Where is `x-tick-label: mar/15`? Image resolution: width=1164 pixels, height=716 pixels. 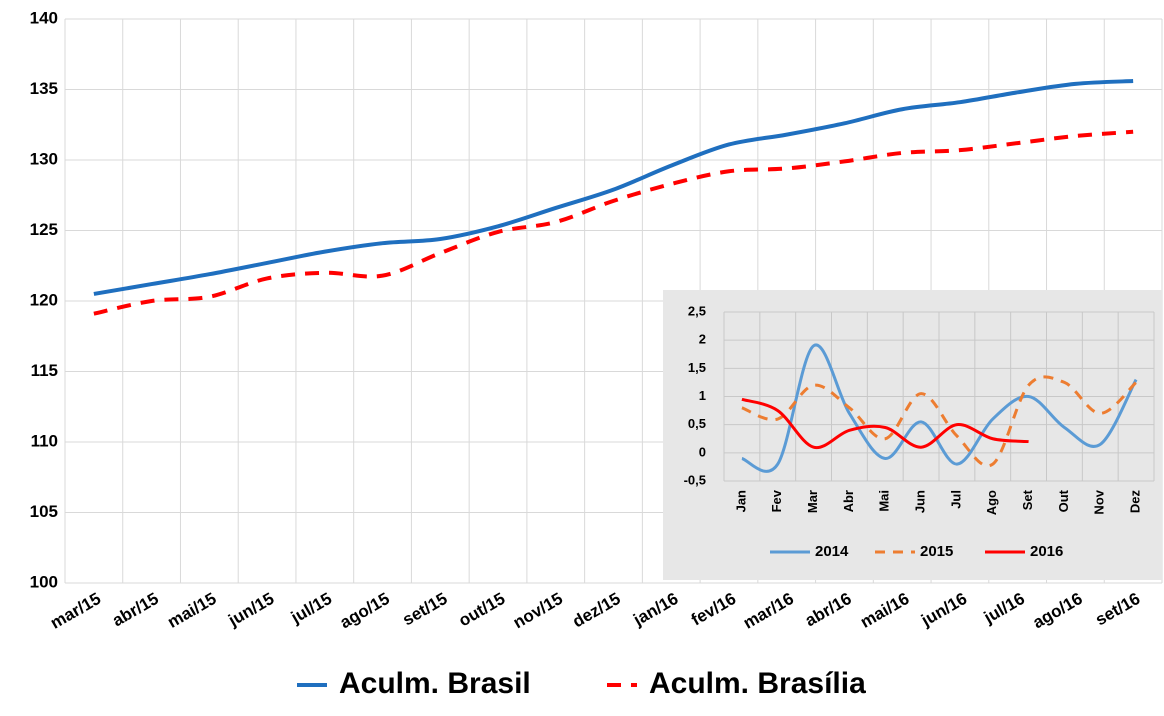
x-tick-label: mar/15 is located at coordinates (75, 611).